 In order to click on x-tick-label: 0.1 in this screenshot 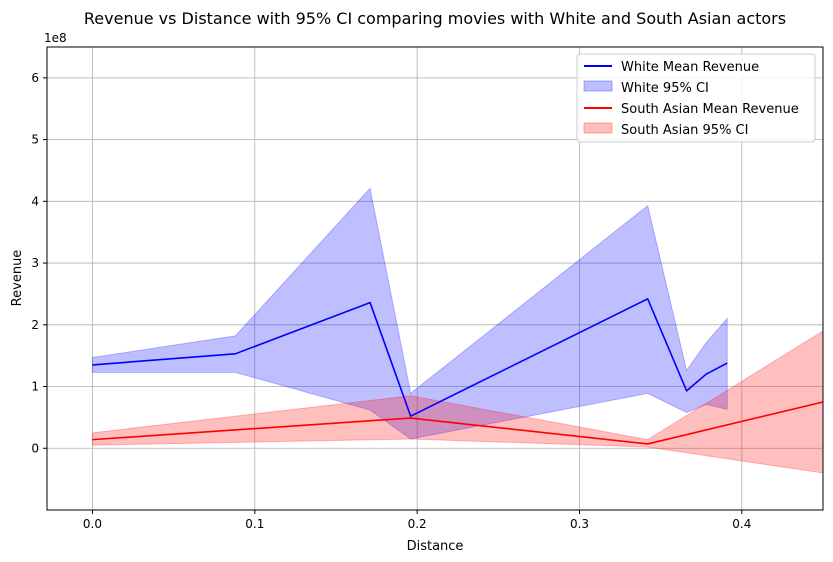, I will do `click(254, 524)`.